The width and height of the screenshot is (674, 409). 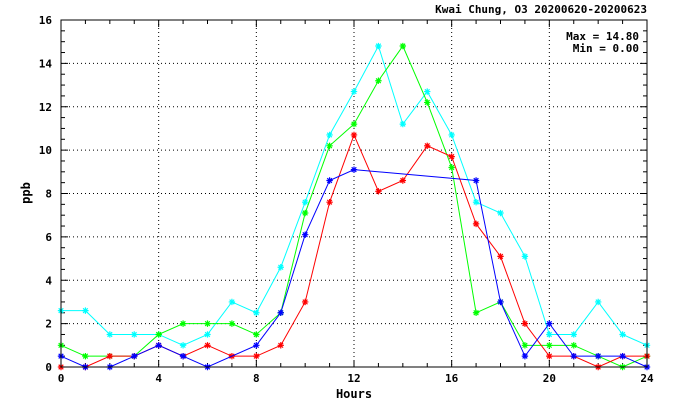 I want to click on y-tick-label: 16, so click(x=46, y=20).